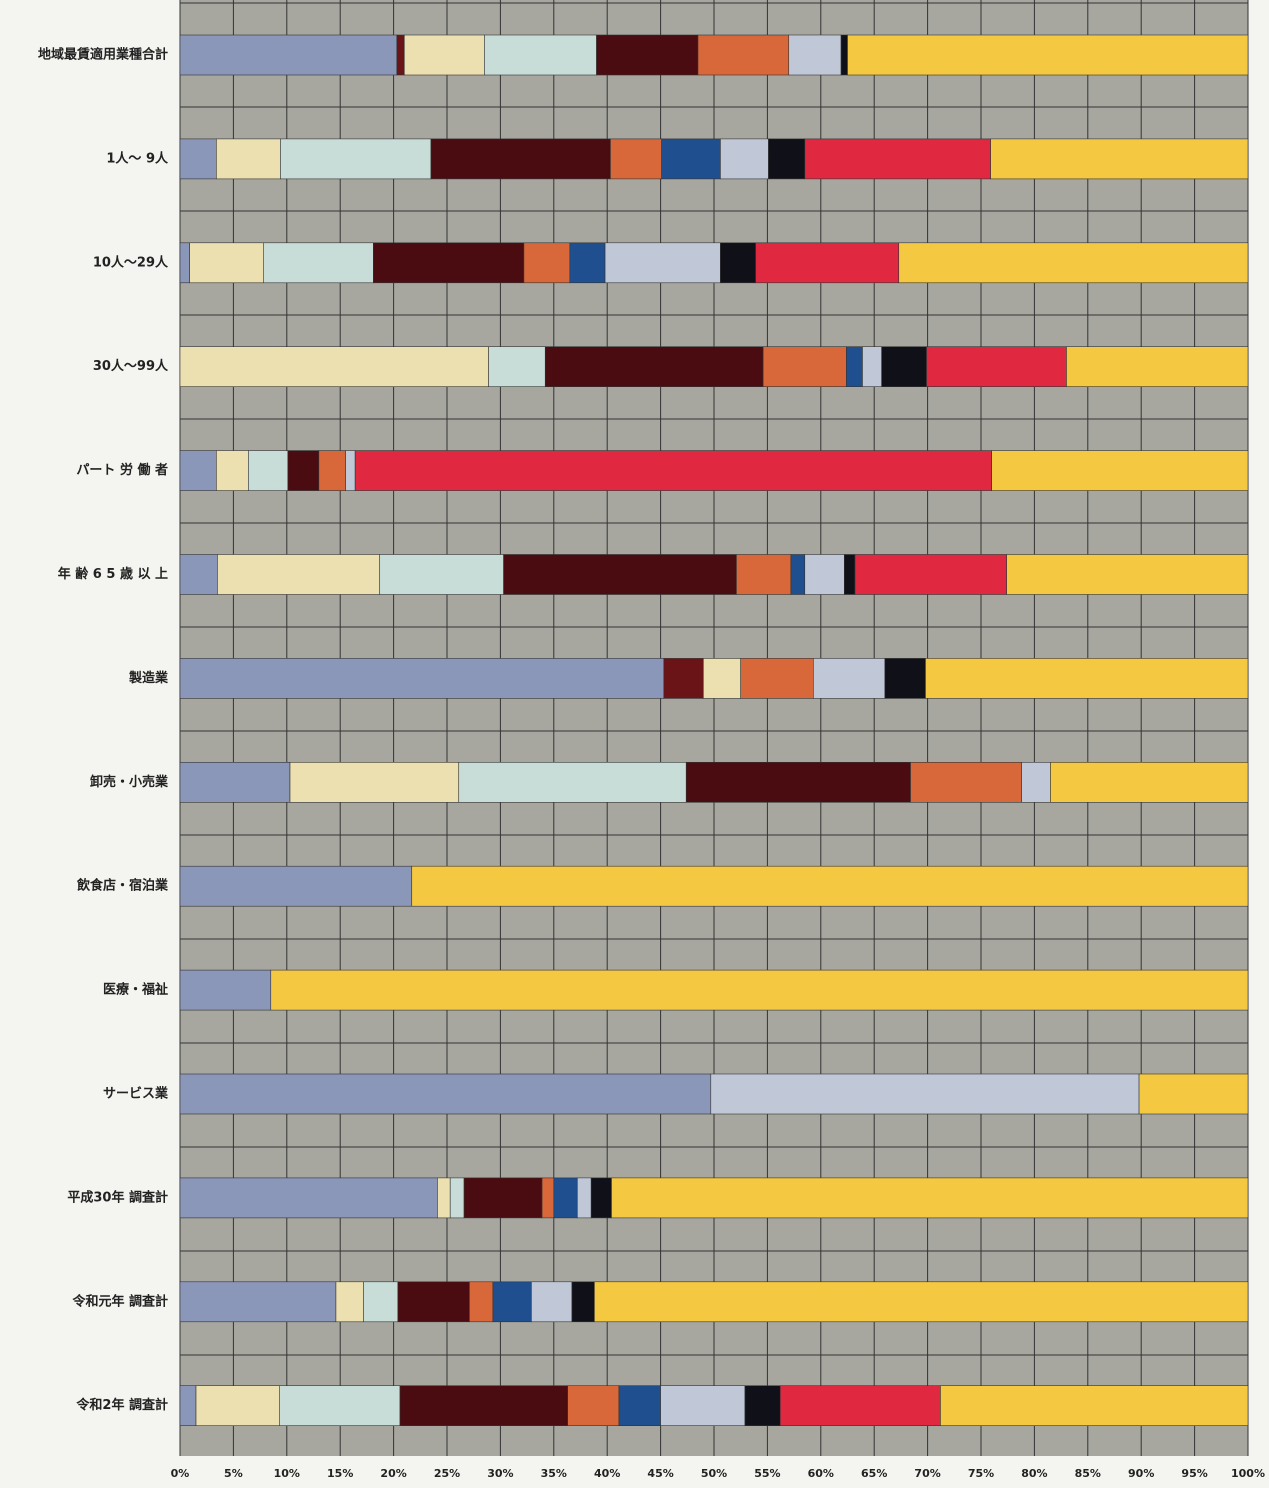 The height and width of the screenshot is (1488, 1269). I want to click on x-tick-label: 30%, so click(500, 1473).